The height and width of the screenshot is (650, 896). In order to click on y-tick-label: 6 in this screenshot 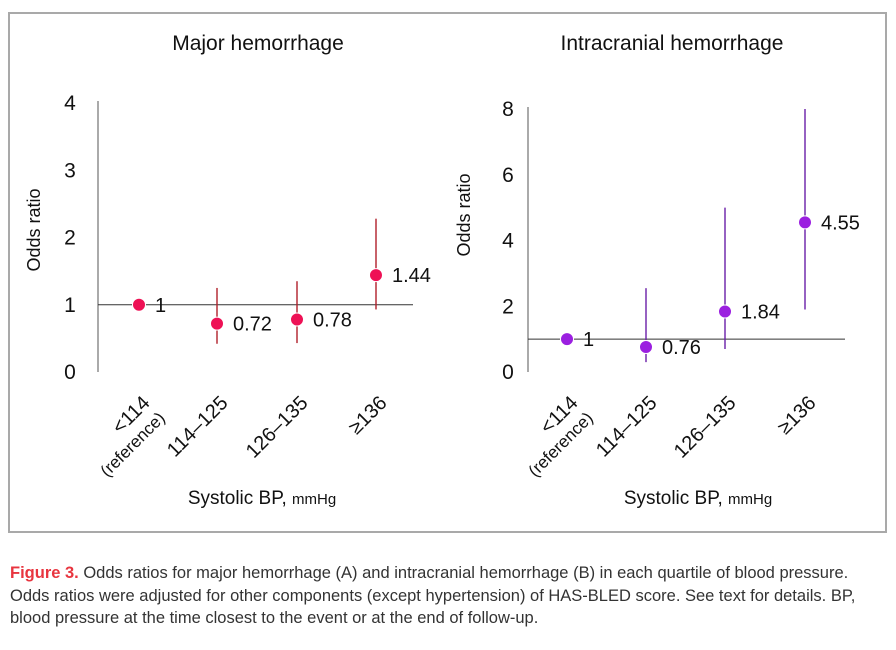, I will do `click(508, 175)`.